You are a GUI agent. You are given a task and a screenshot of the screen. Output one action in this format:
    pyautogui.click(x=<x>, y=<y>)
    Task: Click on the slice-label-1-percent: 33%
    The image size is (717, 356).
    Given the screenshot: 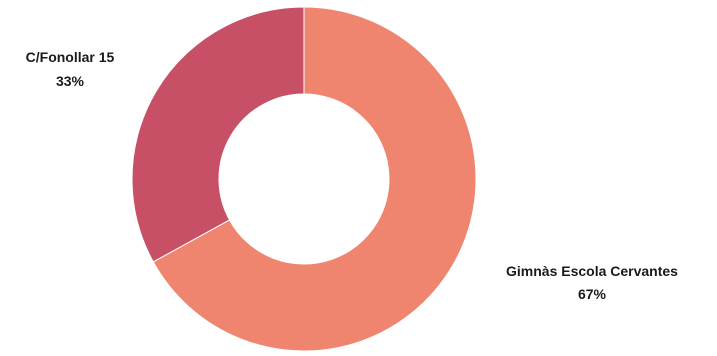 What is the action you would take?
    pyautogui.click(x=70, y=81)
    